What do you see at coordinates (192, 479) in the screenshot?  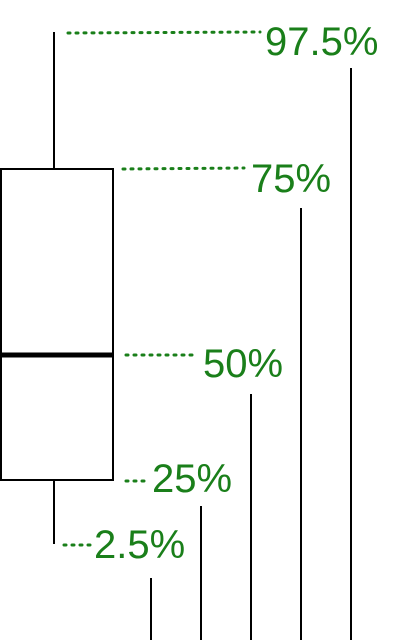 I see `label-25: 25%` at bounding box center [192, 479].